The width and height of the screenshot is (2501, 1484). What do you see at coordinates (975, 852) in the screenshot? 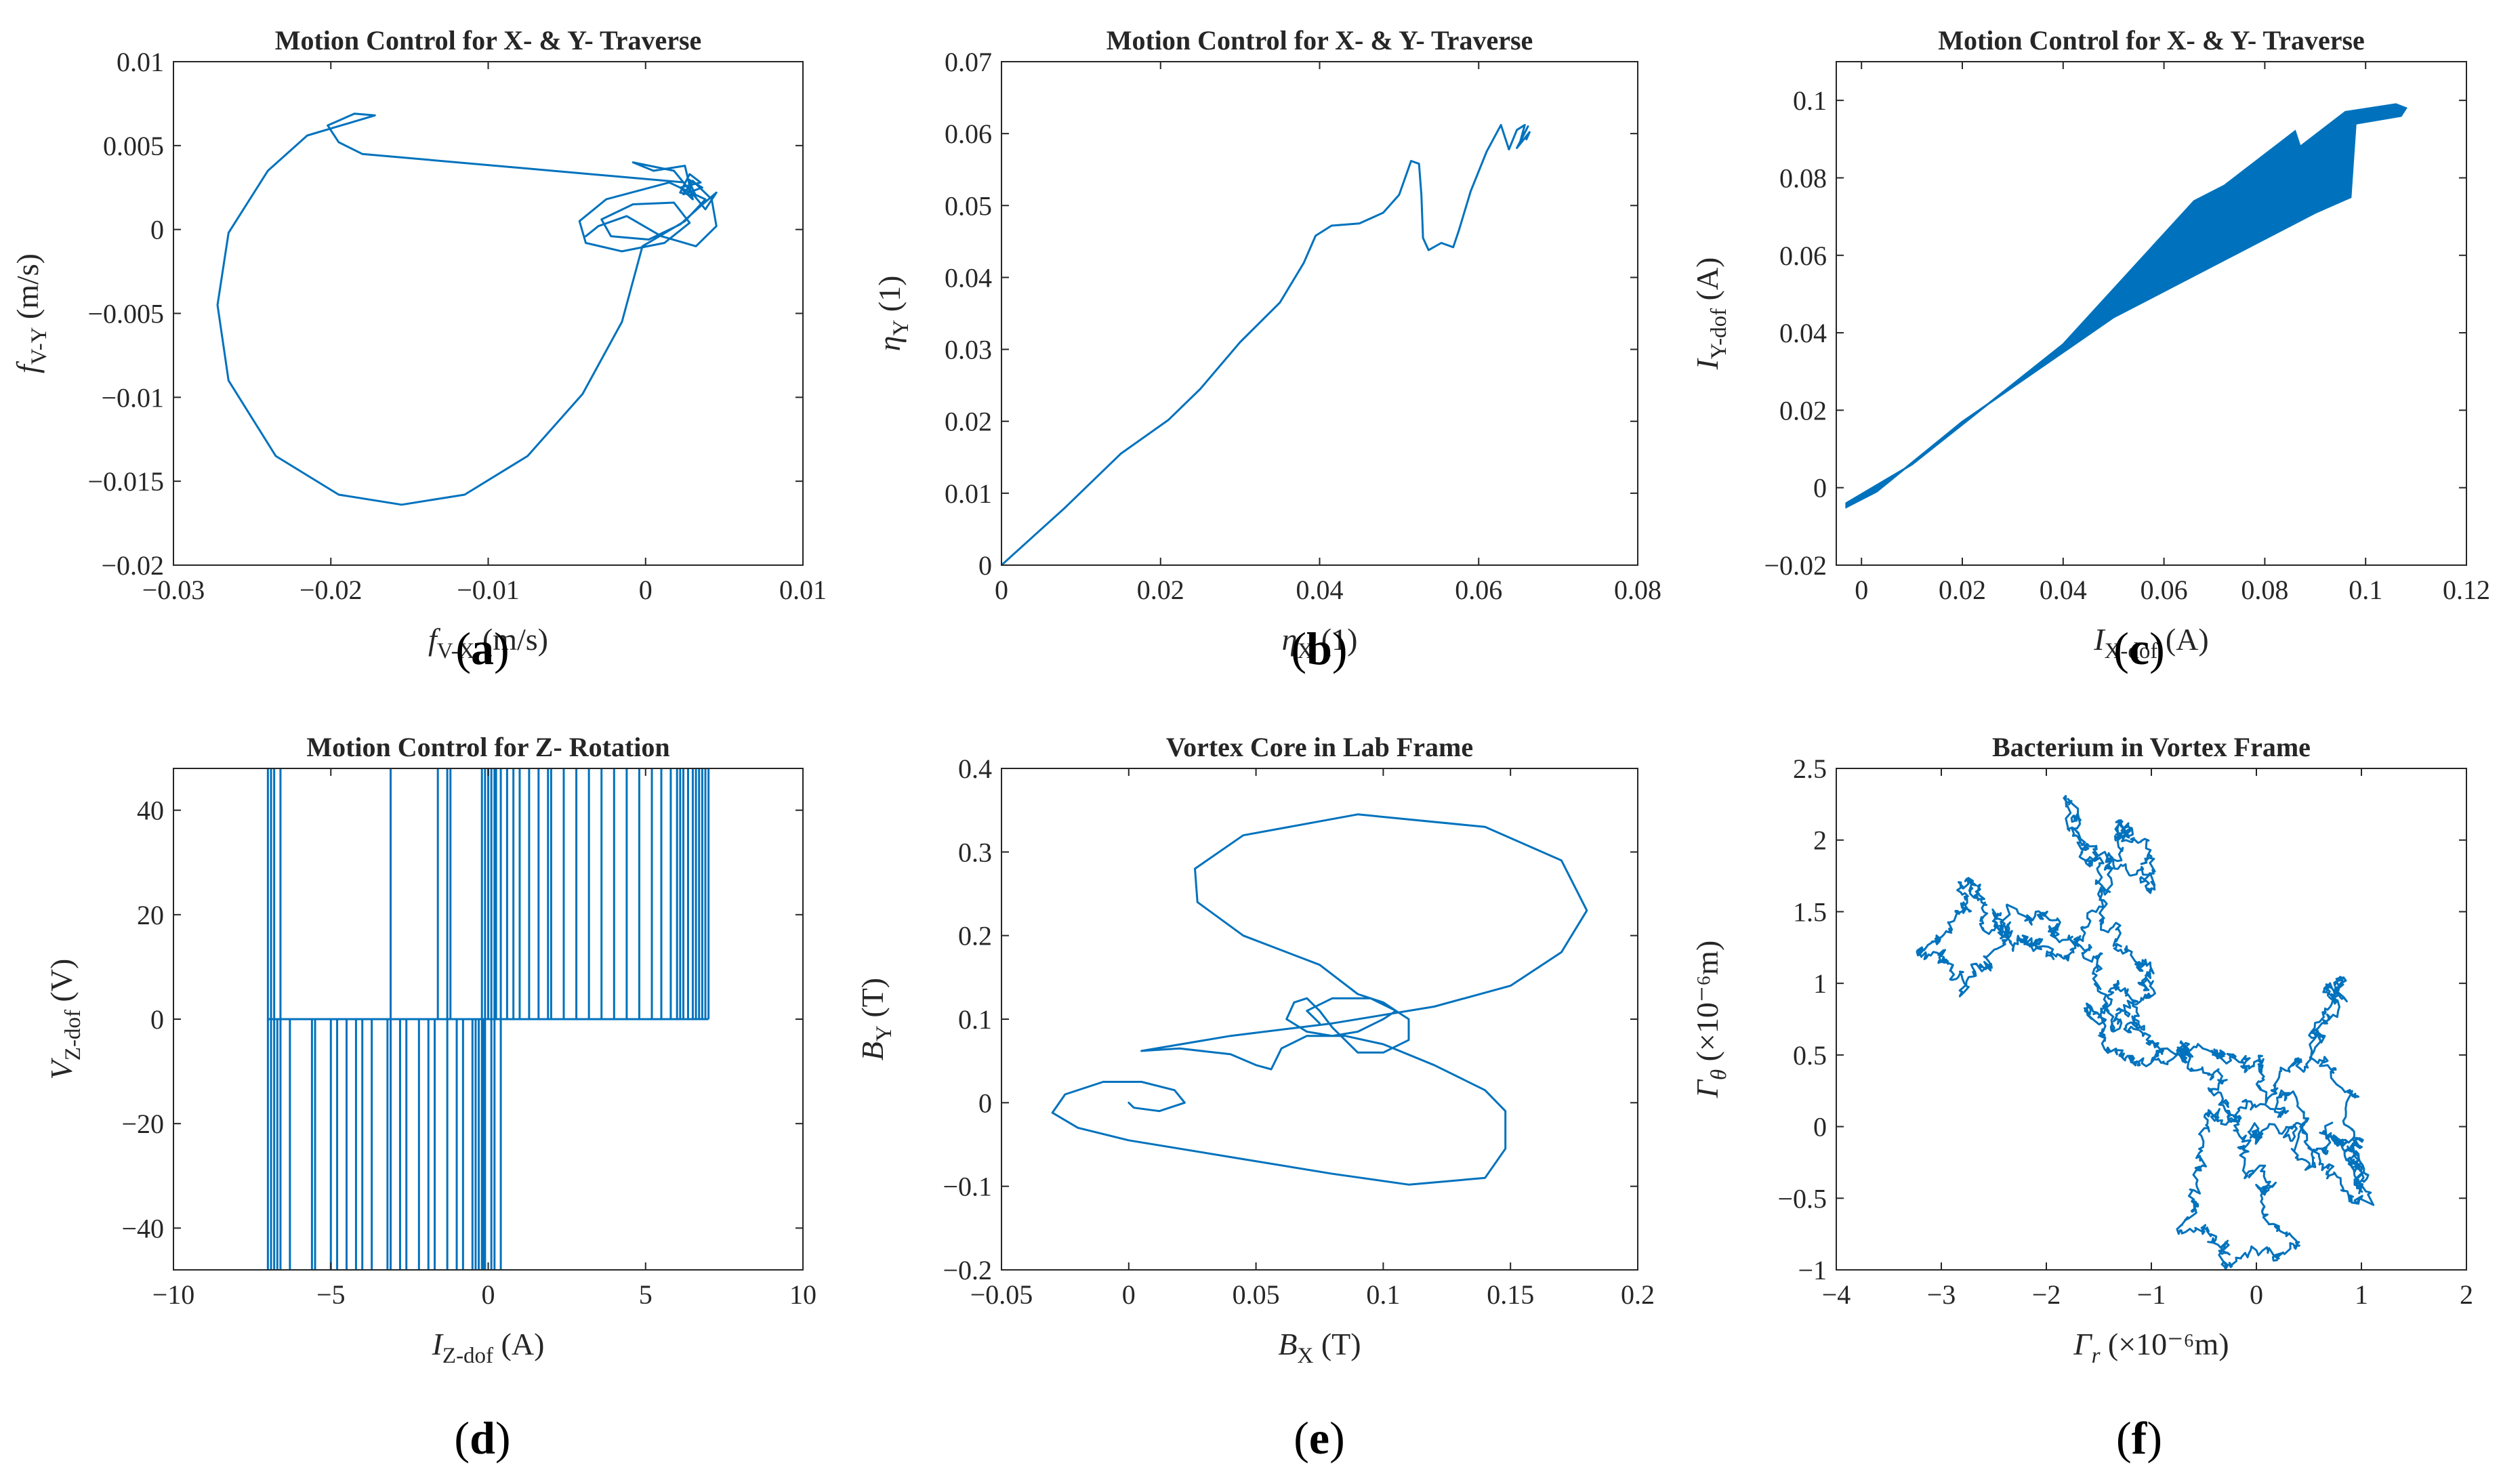
I see `y-tick-label: 0.3` at bounding box center [975, 852].